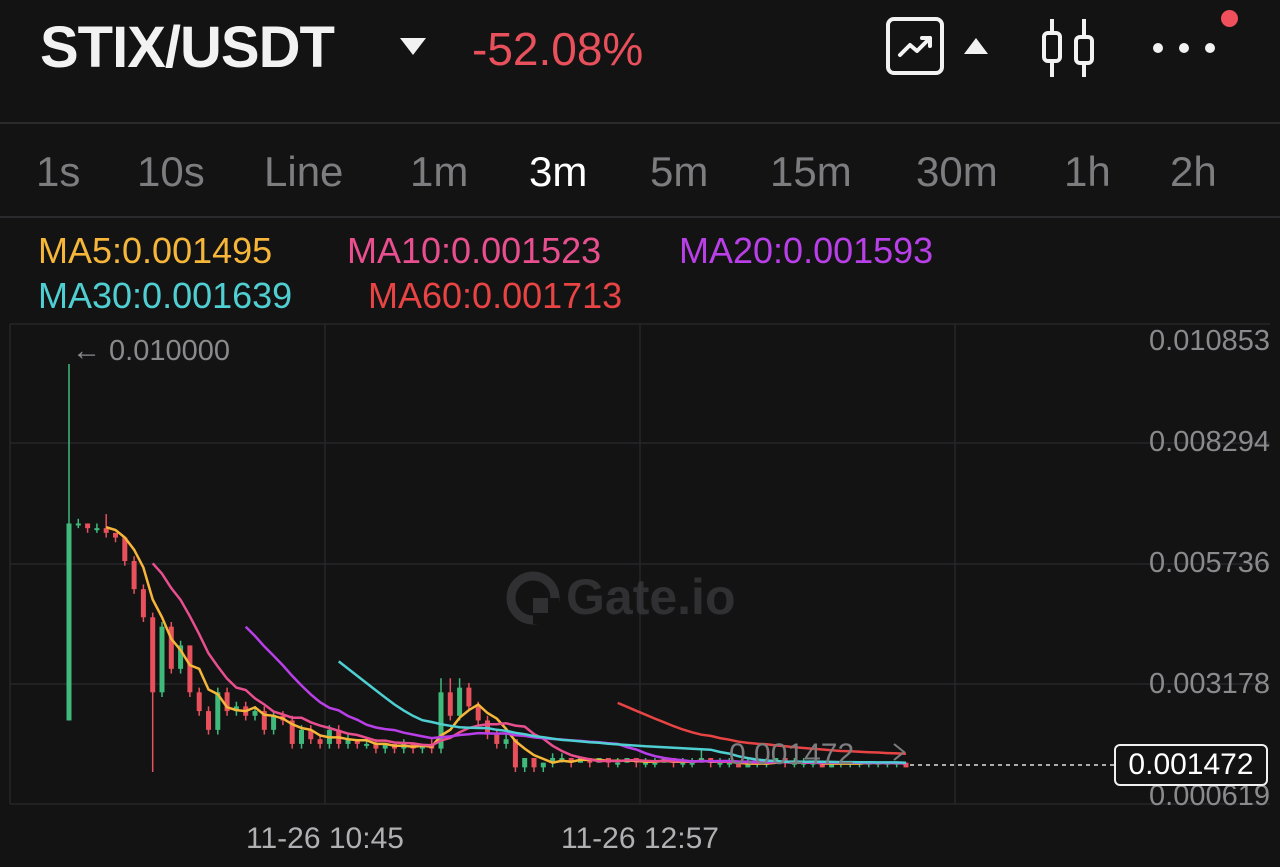  Describe the element at coordinates (1087, 171) in the screenshot. I see `tab-1h: 1h` at that location.